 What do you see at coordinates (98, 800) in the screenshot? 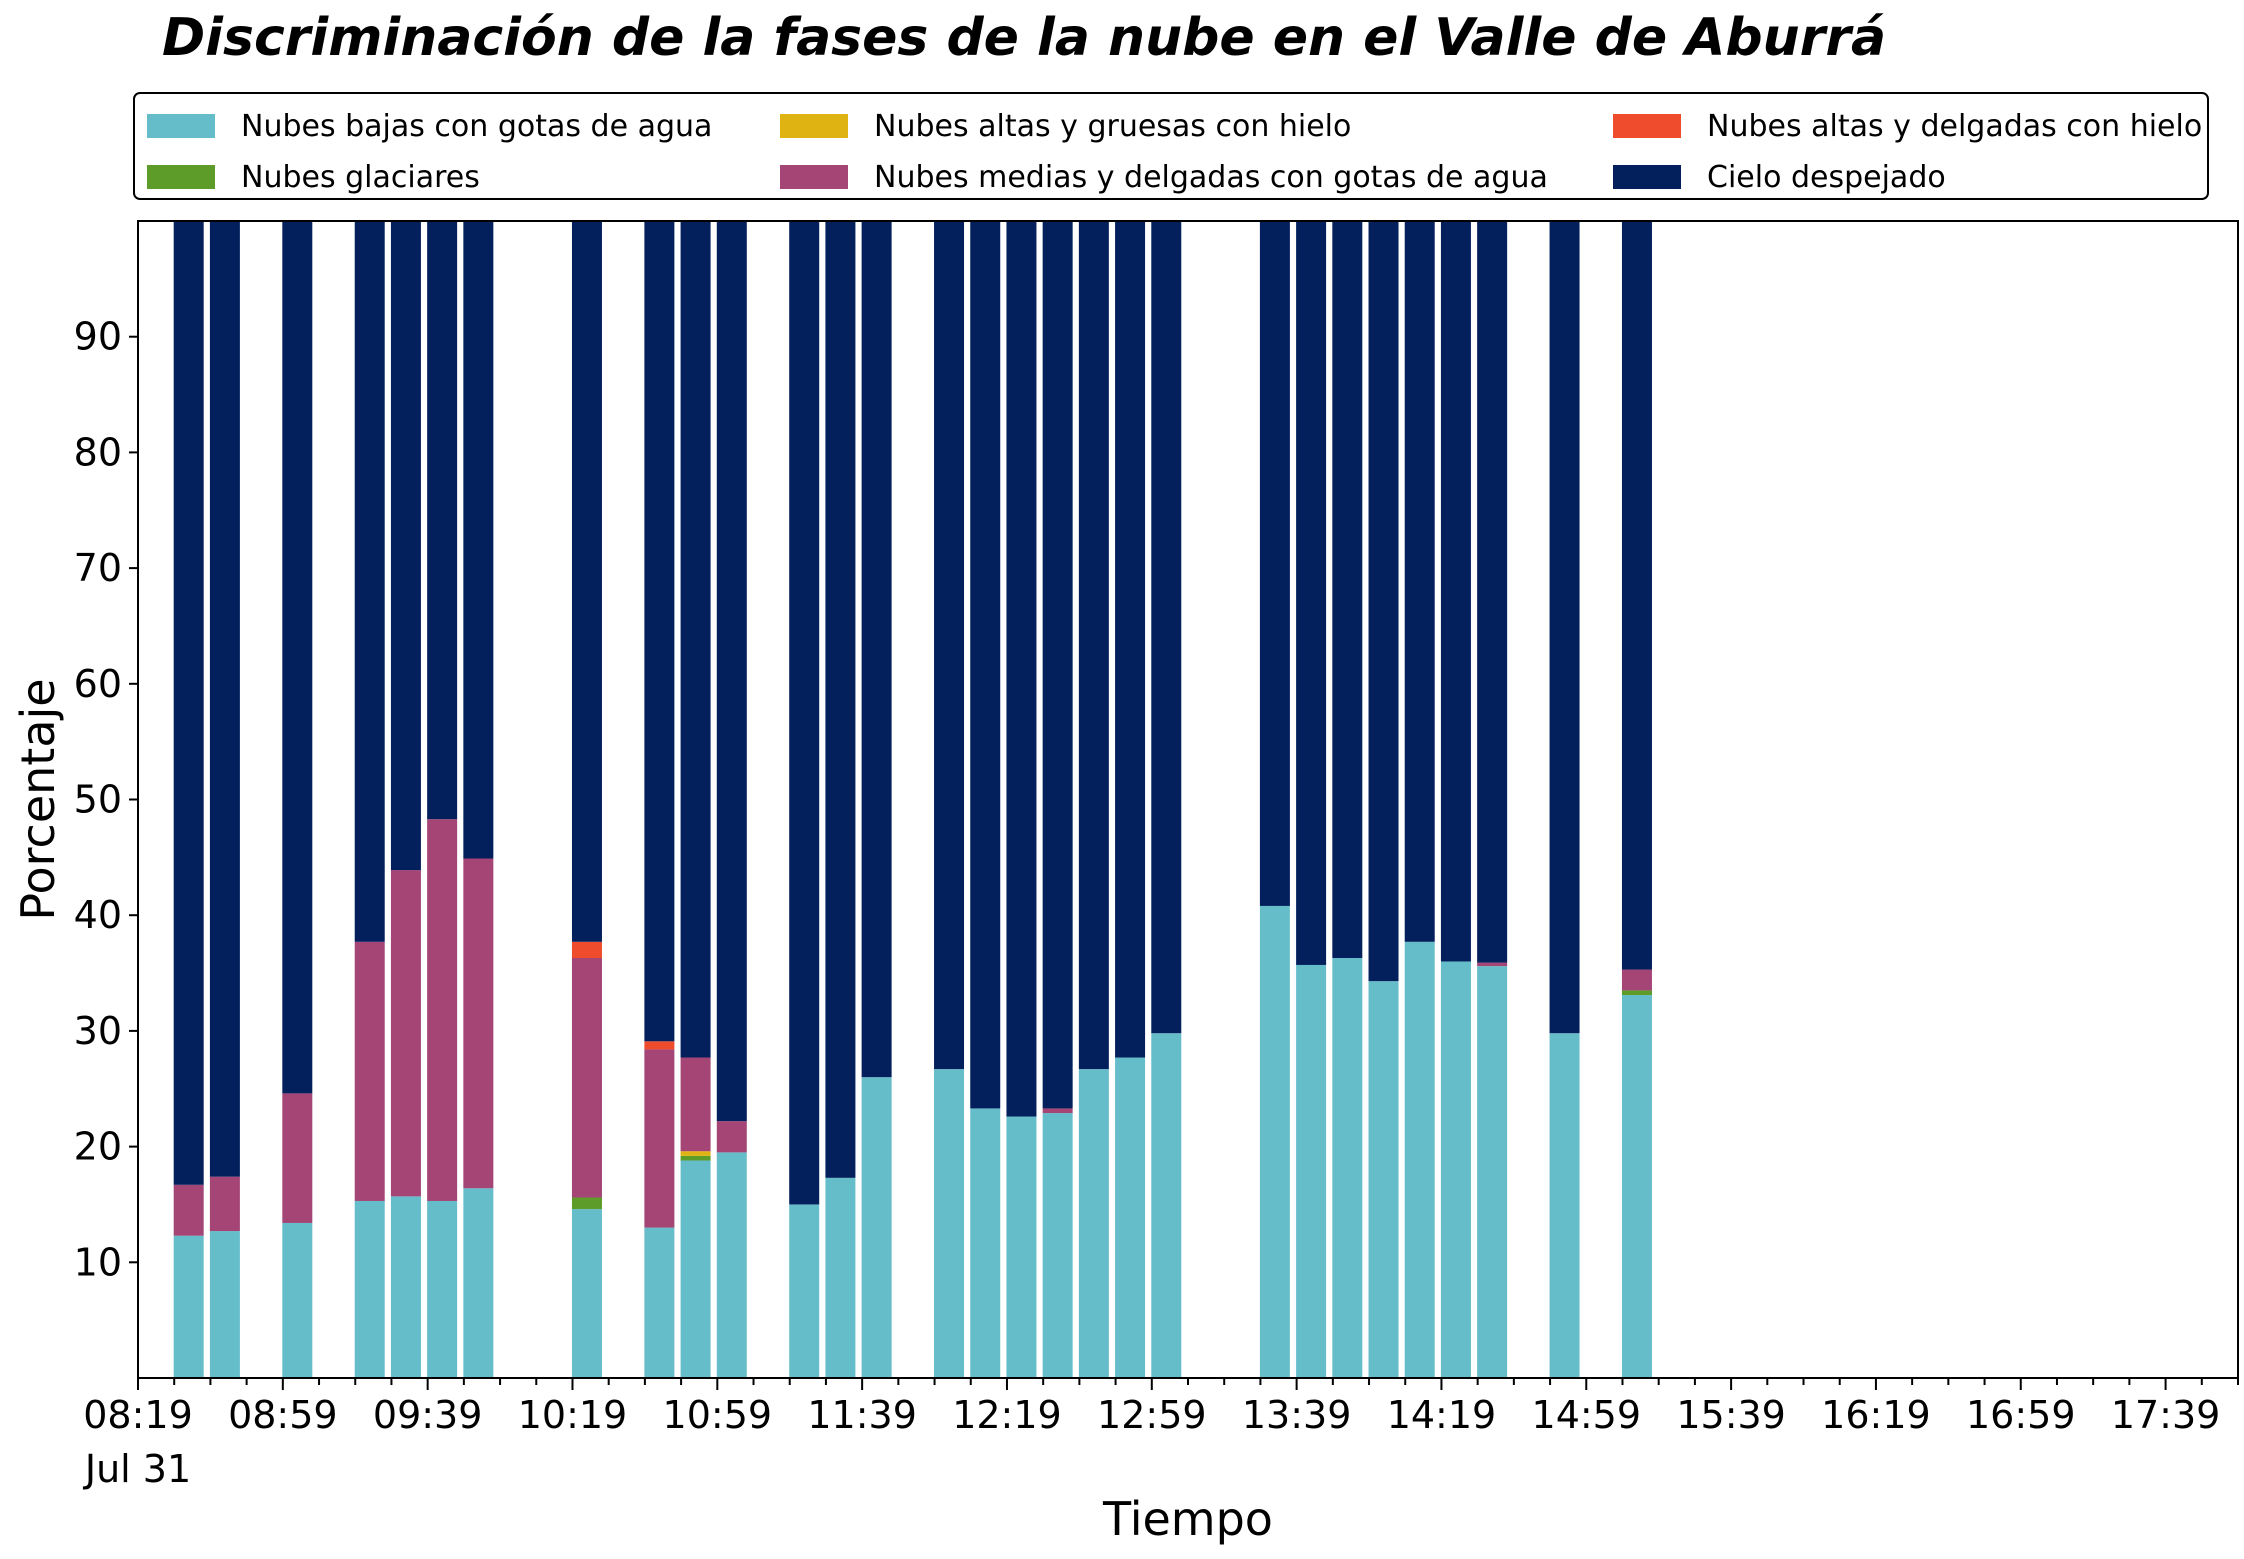
I see `y-tick-label: 50` at bounding box center [98, 800].